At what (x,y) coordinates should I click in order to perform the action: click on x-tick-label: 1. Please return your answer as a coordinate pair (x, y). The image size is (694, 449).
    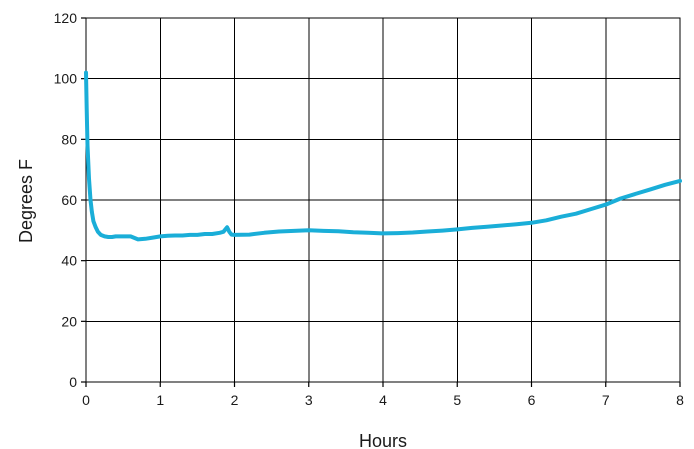
    Looking at the image, I should click on (160, 400).